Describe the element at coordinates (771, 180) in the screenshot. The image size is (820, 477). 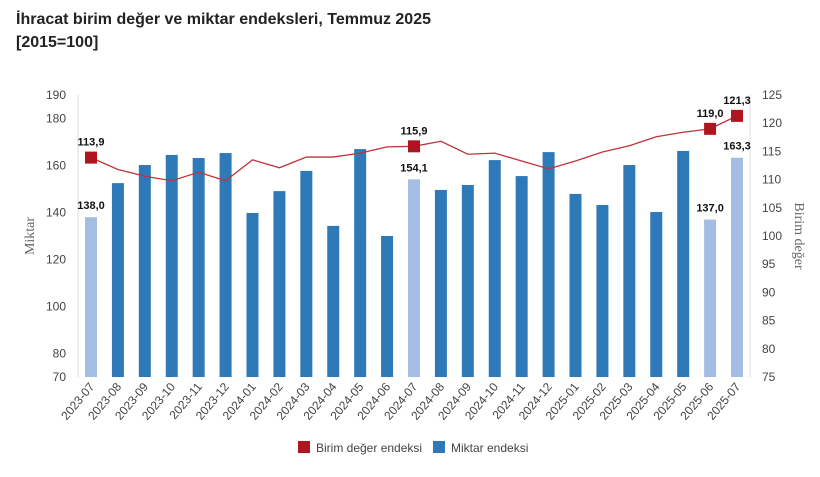
I see `right-tick-label: 110` at that location.